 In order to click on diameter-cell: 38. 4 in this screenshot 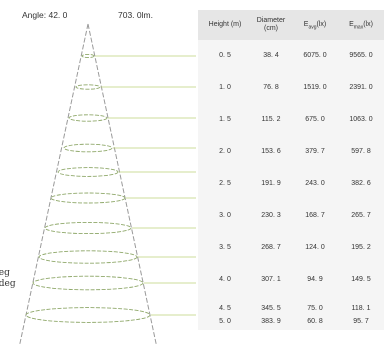, I will do `click(271, 55)`.